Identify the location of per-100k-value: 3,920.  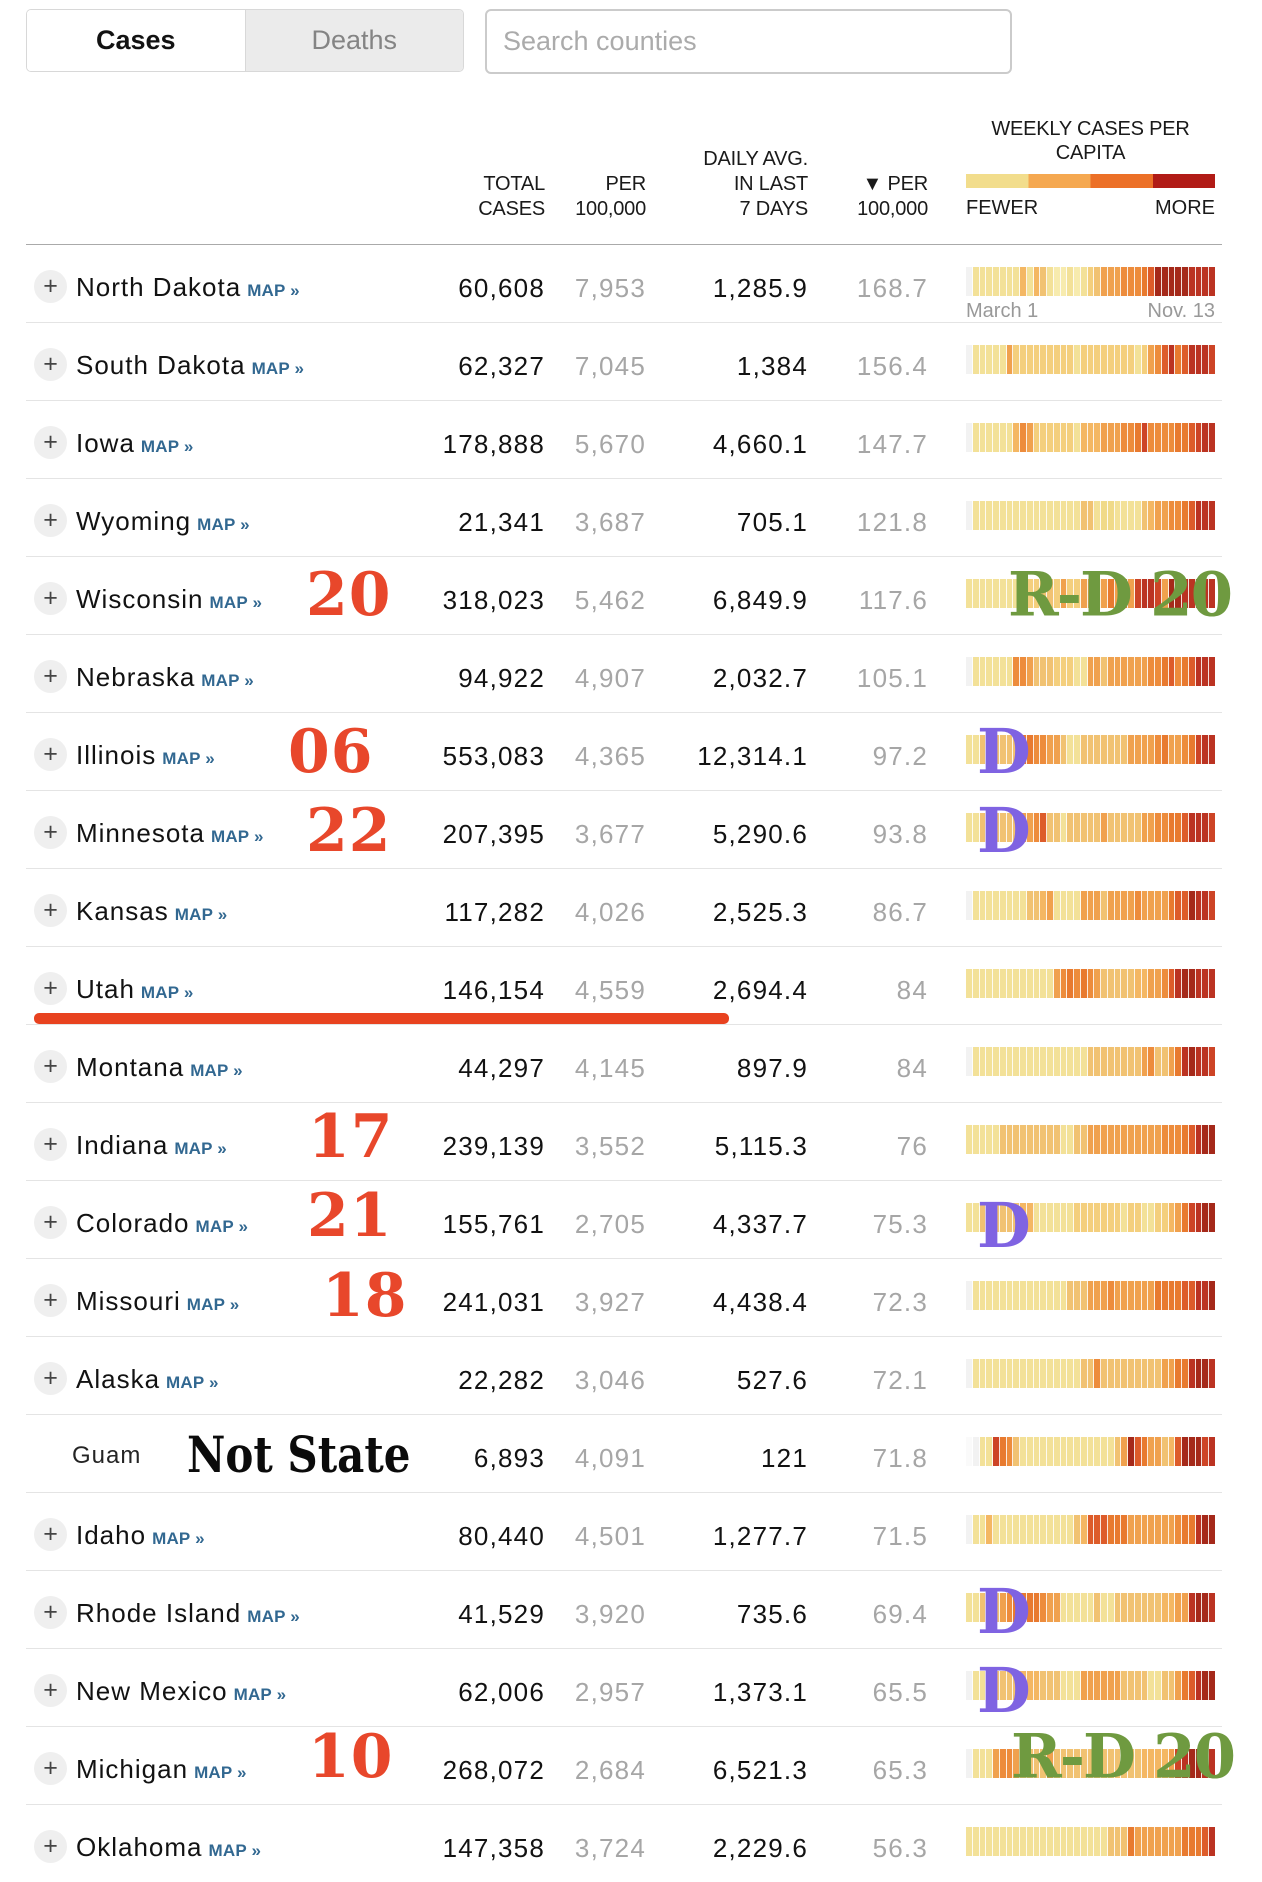
(610, 1614).